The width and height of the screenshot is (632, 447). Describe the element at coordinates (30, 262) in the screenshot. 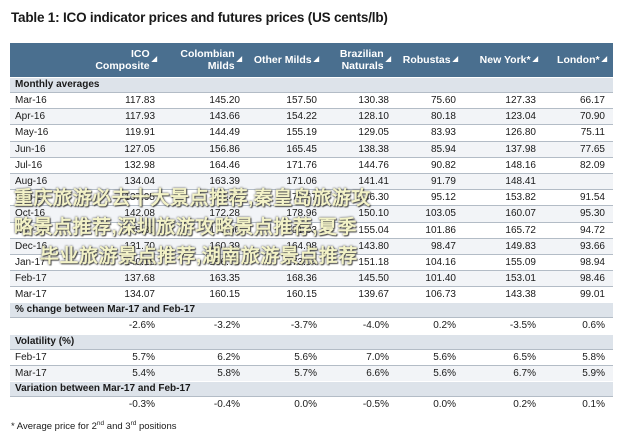

I see `row-label: Jan-17` at that location.